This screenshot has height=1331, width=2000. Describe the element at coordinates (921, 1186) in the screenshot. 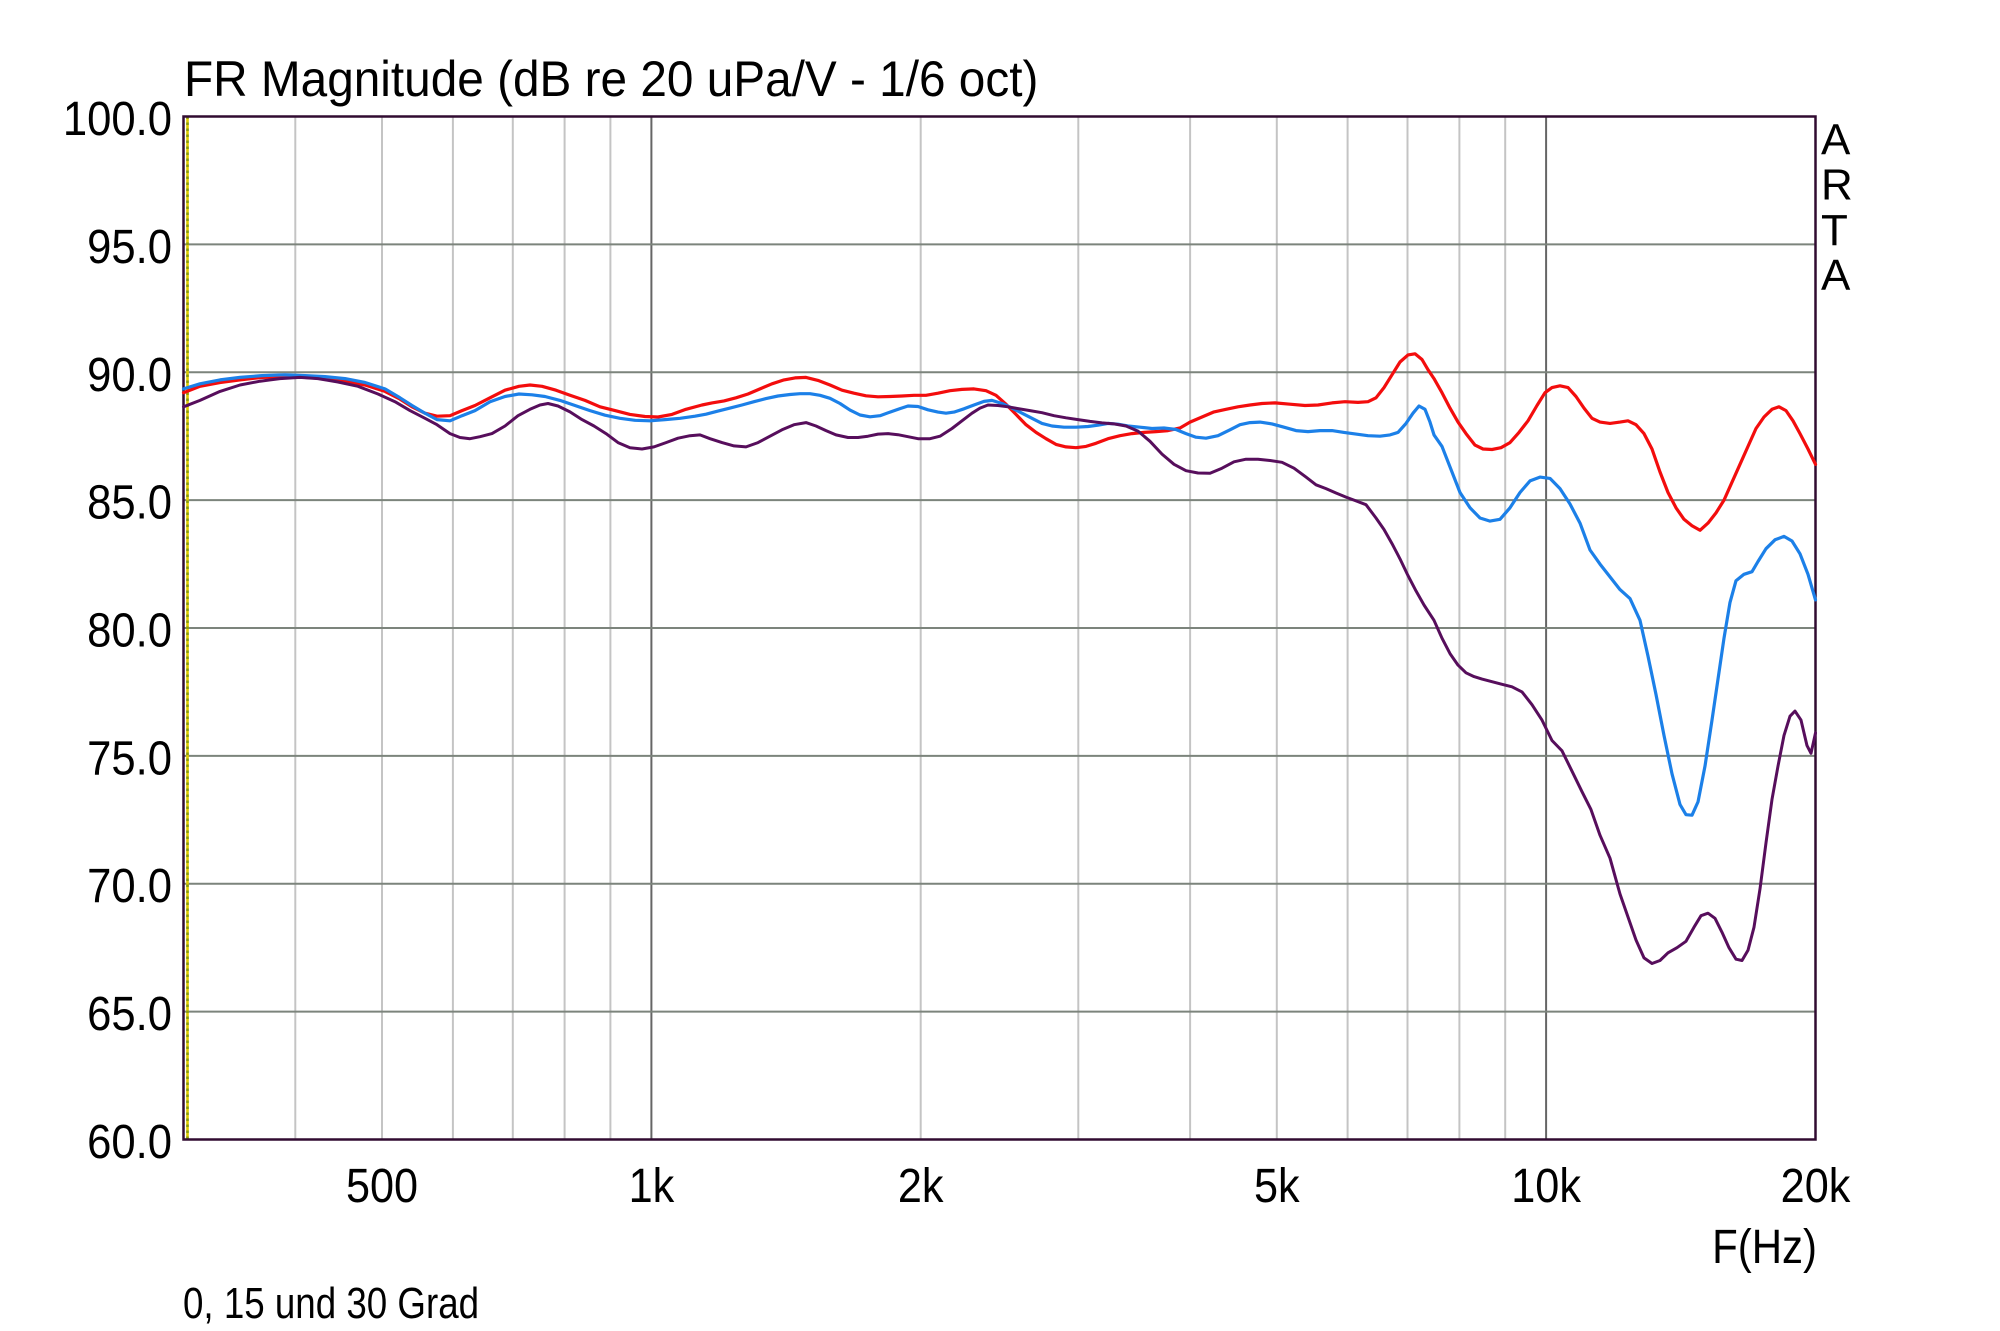

I see `svg-text: 2k` at that location.